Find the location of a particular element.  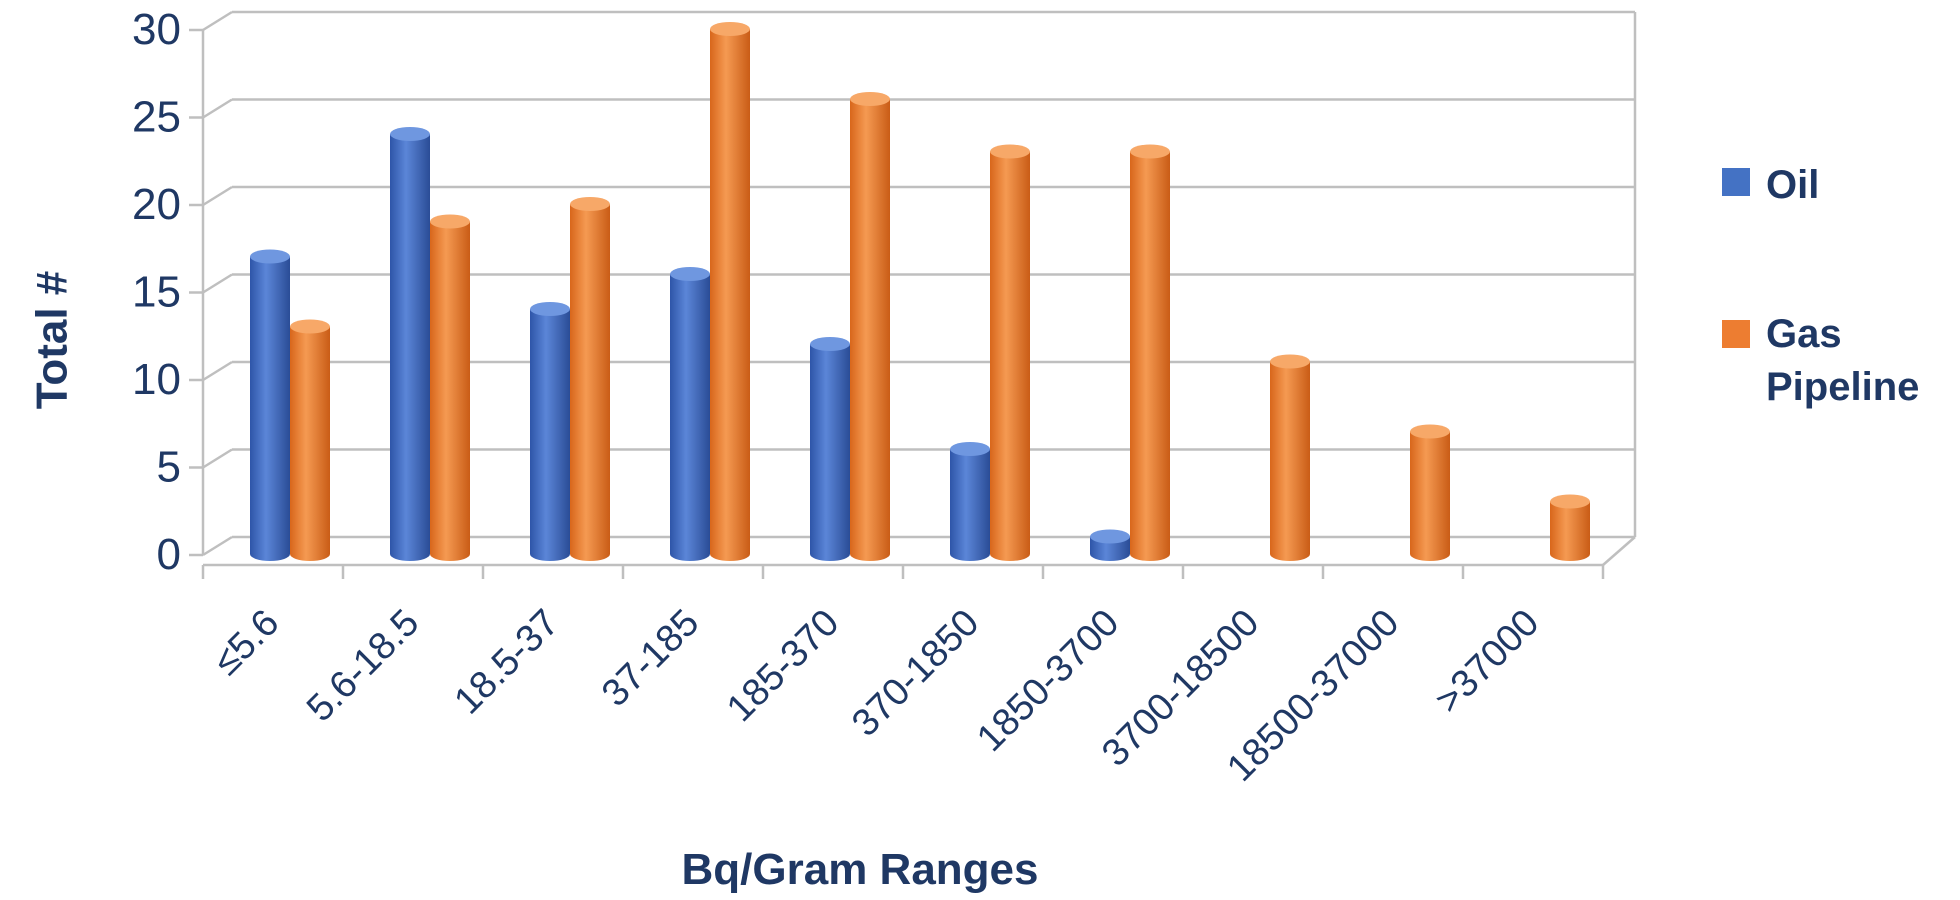

y-tick-label: 15 is located at coordinates (156, 292).